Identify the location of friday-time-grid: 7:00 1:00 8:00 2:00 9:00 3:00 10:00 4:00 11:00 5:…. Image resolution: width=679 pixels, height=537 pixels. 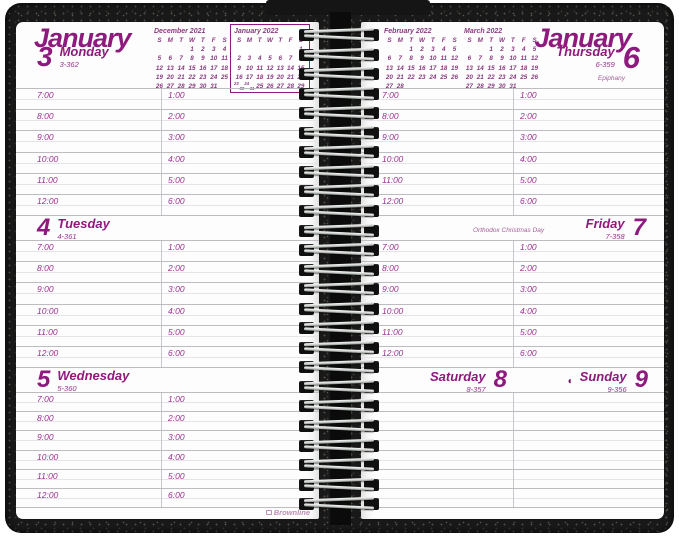
(512, 304).